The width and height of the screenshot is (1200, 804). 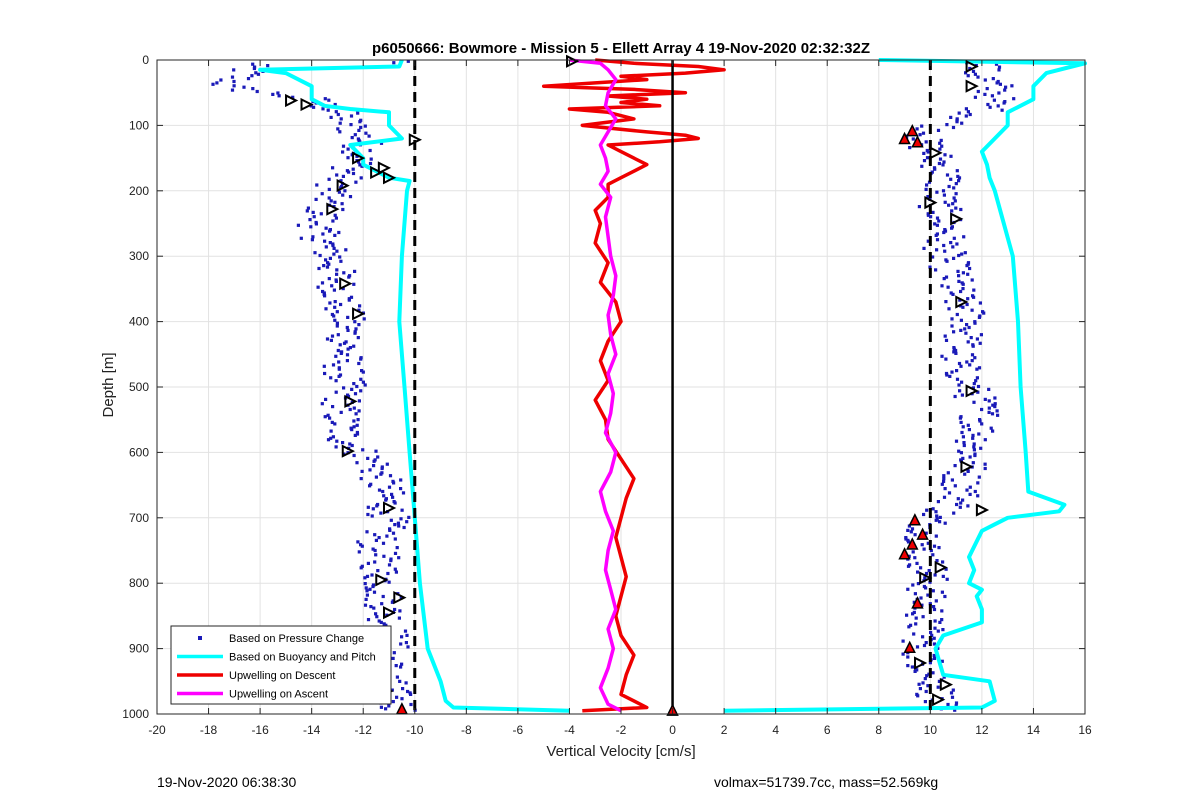 I want to click on y-tick-label: 0, so click(x=145, y=60).